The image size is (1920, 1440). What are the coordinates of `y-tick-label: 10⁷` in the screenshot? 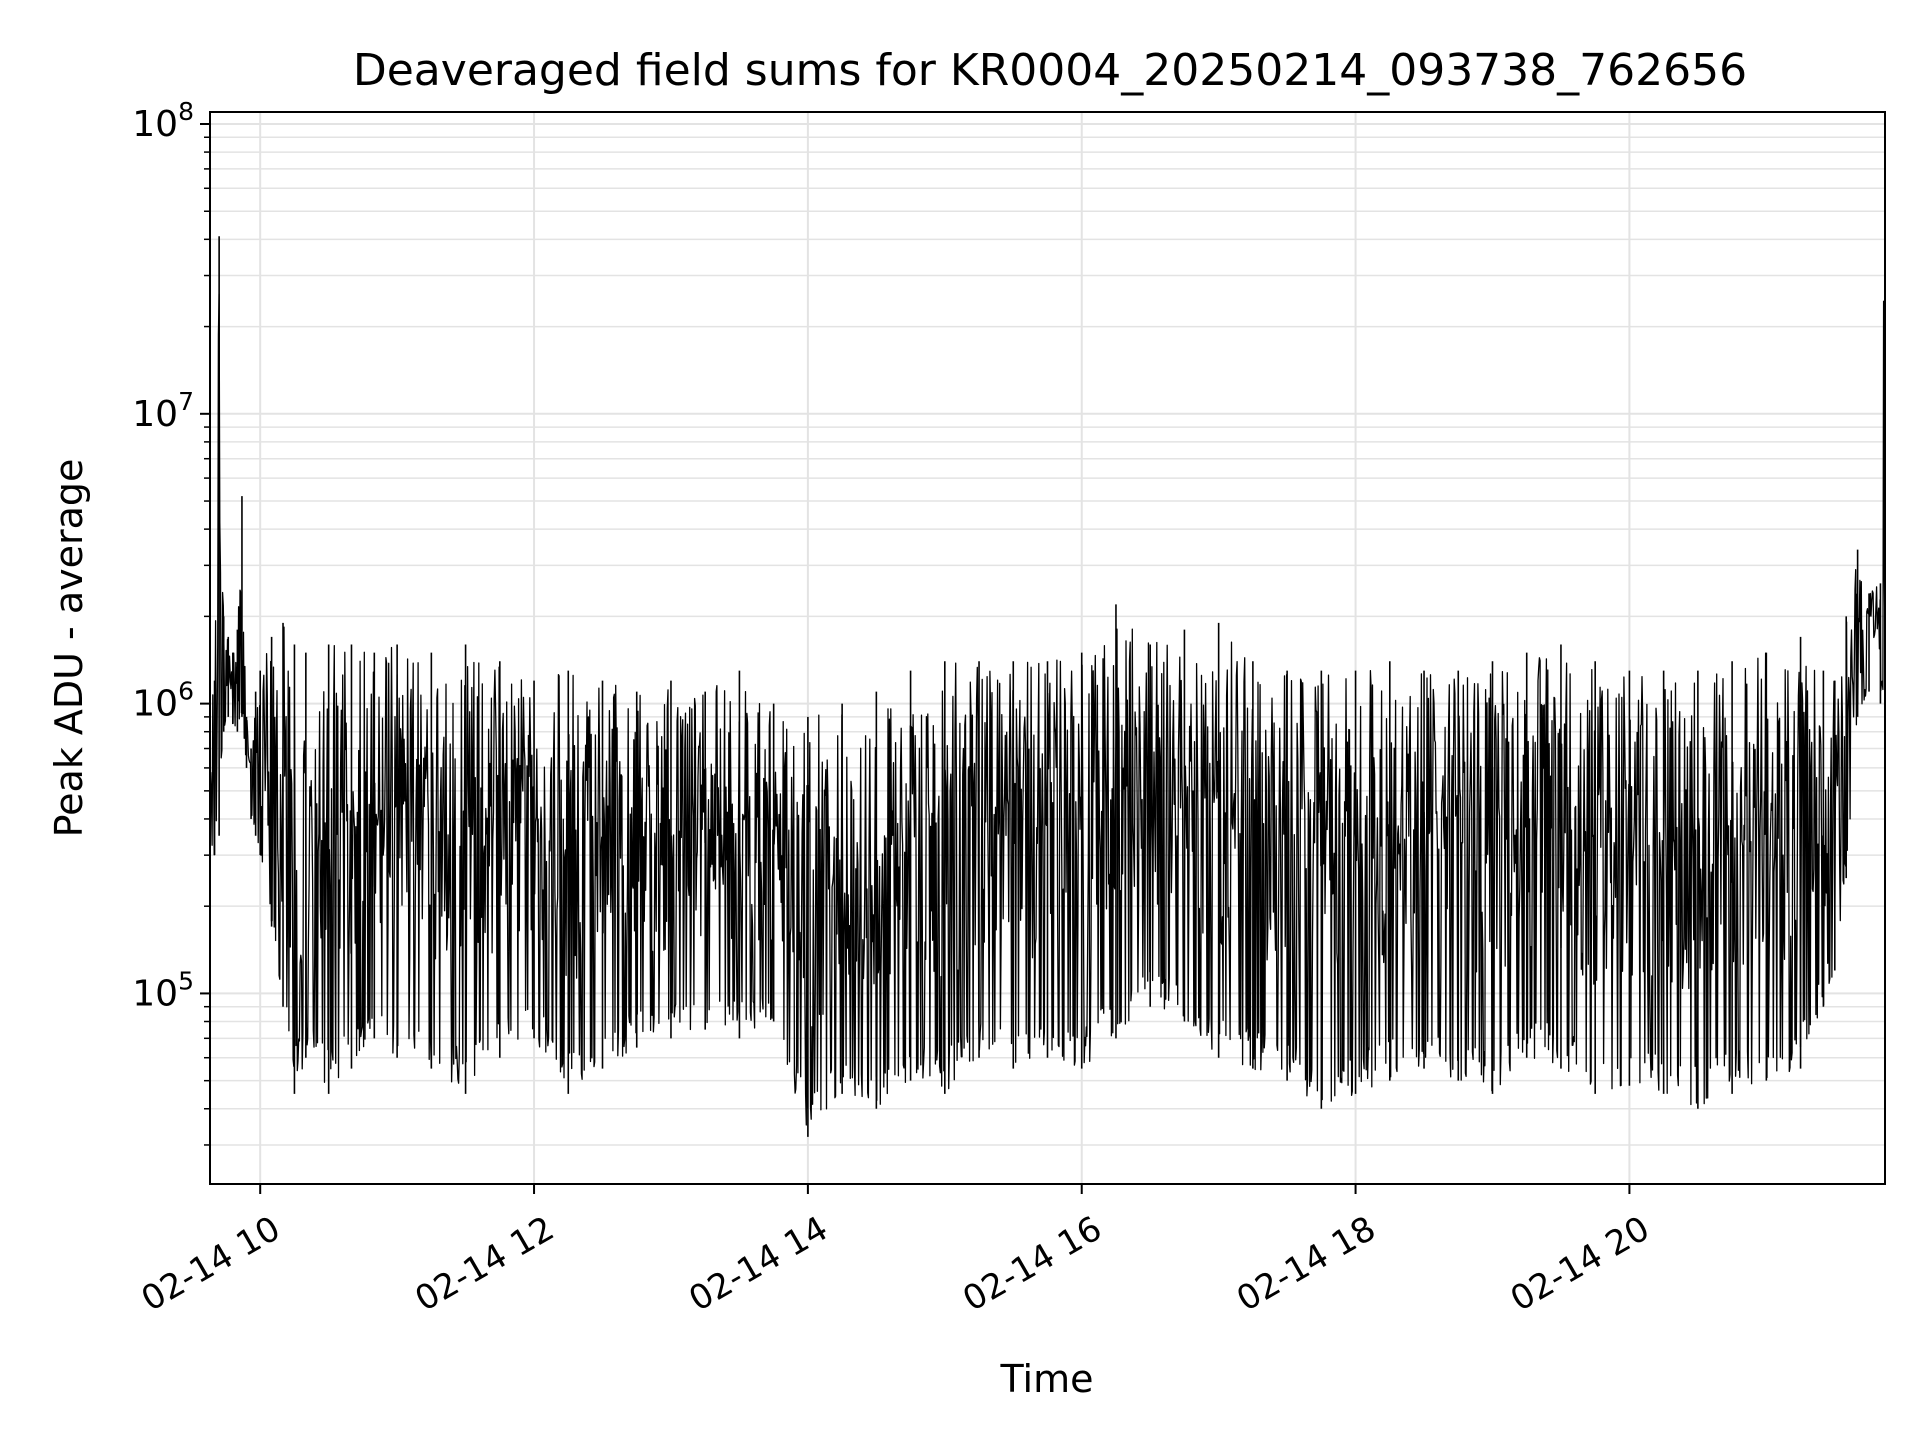 It's located at (163, 411).